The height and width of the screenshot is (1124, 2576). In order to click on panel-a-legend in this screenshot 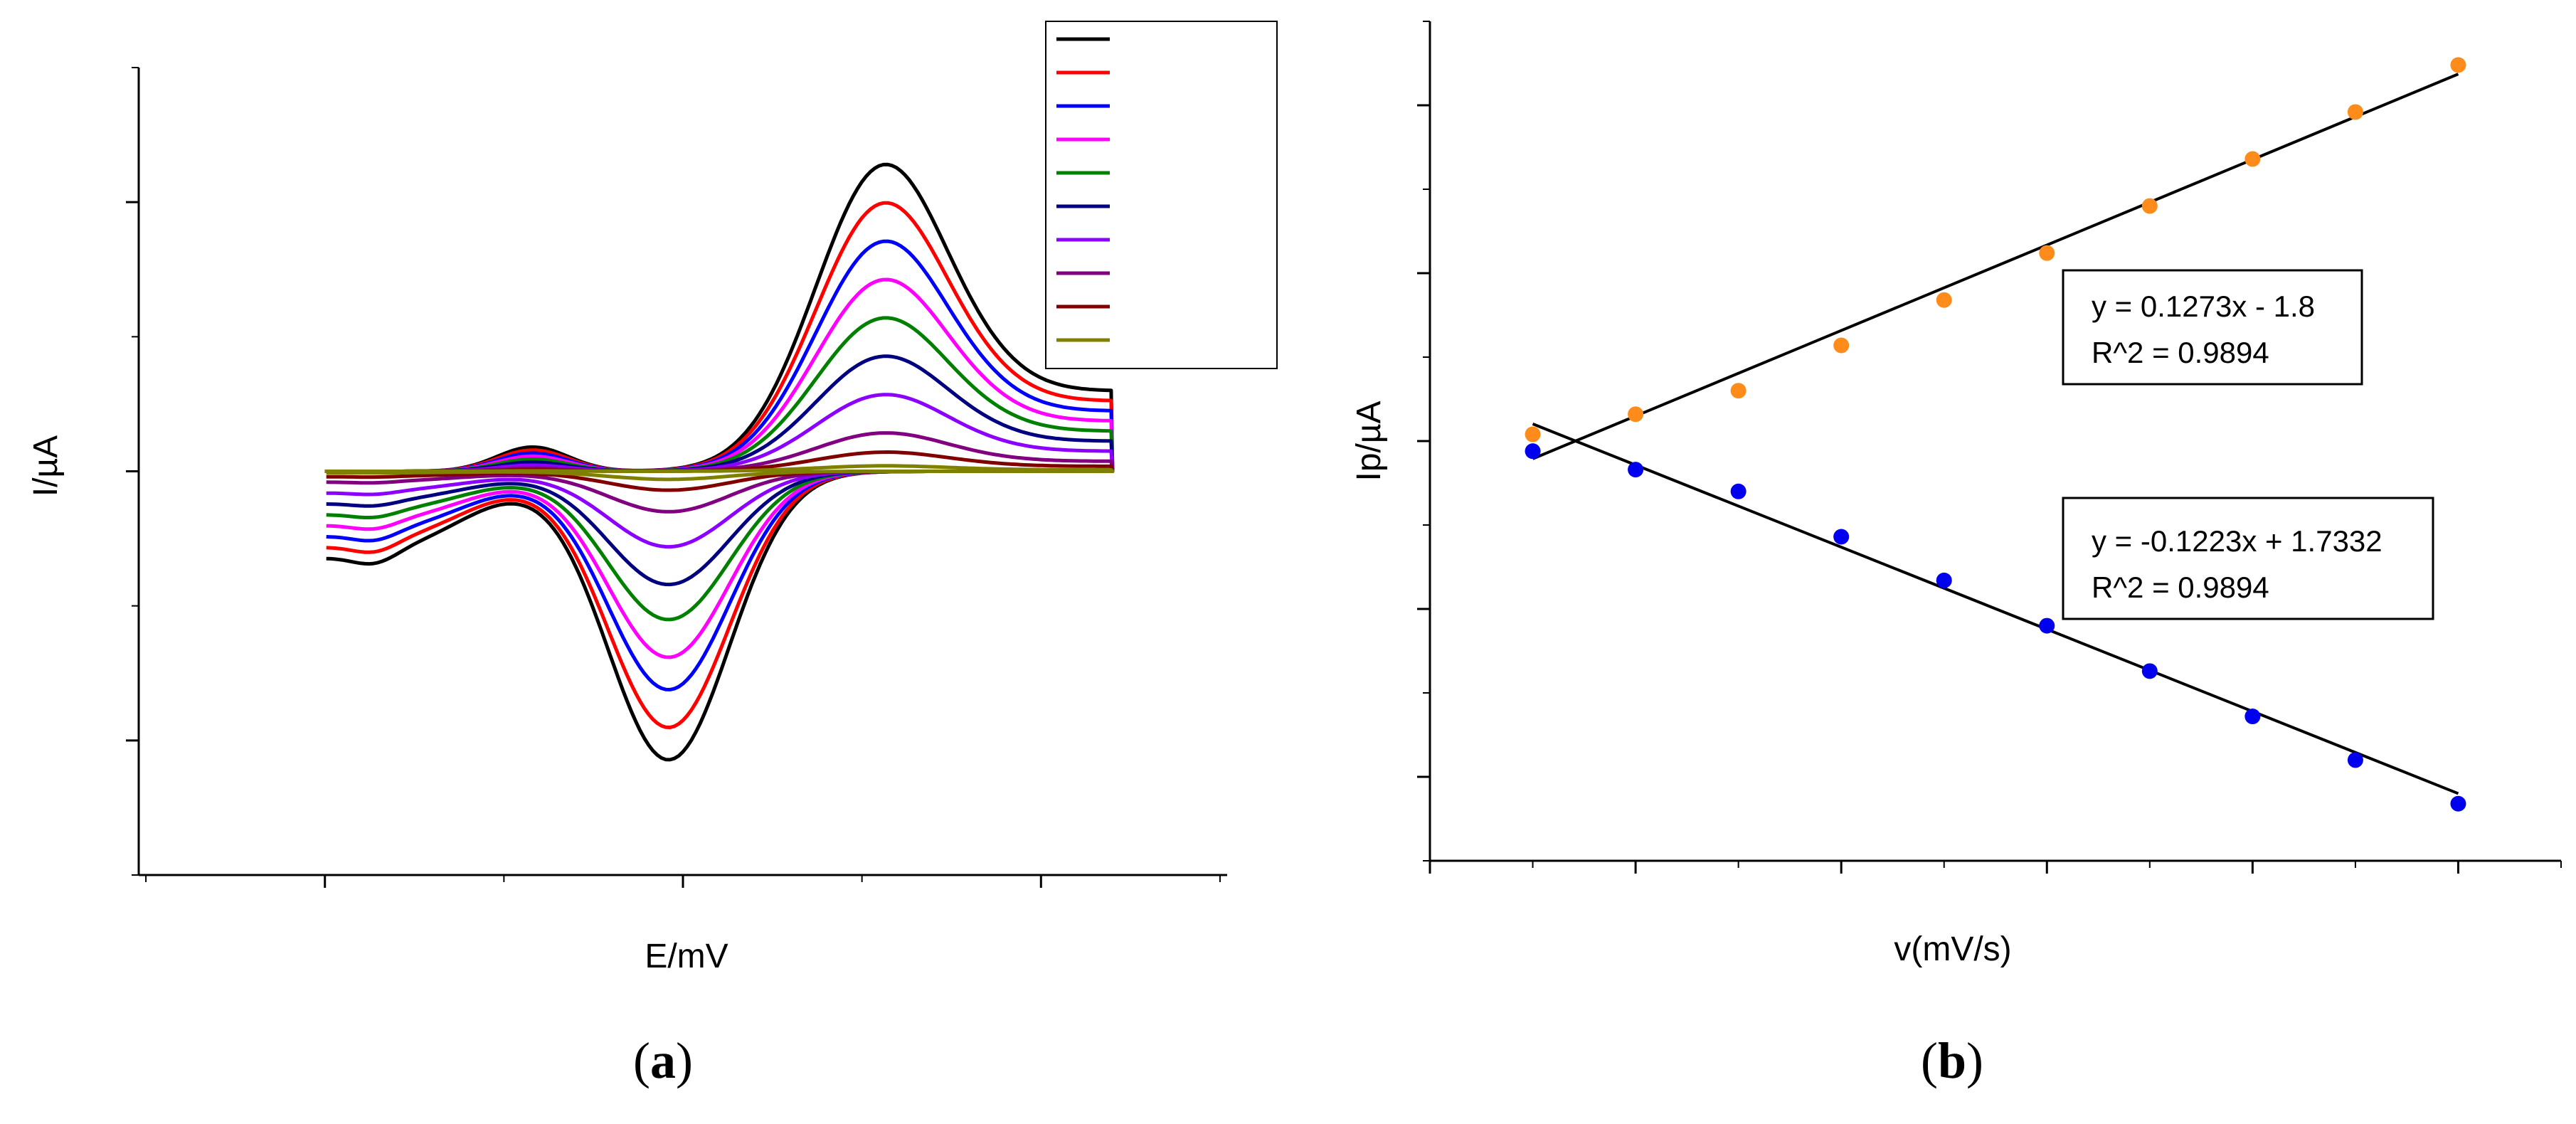, I will do `click(1161, 195)`.